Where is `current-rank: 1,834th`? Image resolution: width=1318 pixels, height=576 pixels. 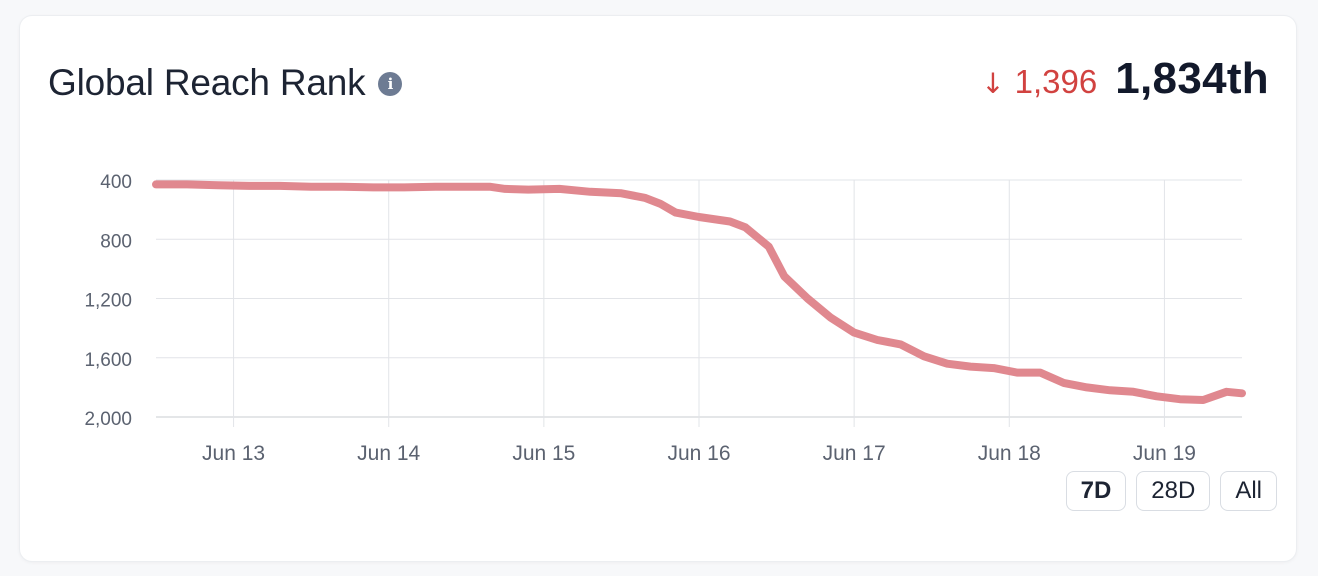
current-rank: 1,834th is located at coordinates (1192, 78).